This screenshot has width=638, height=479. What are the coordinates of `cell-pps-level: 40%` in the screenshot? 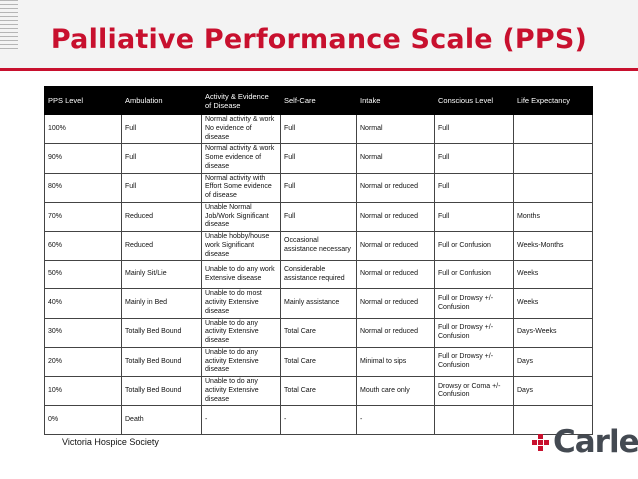 It's located at (83, 303).